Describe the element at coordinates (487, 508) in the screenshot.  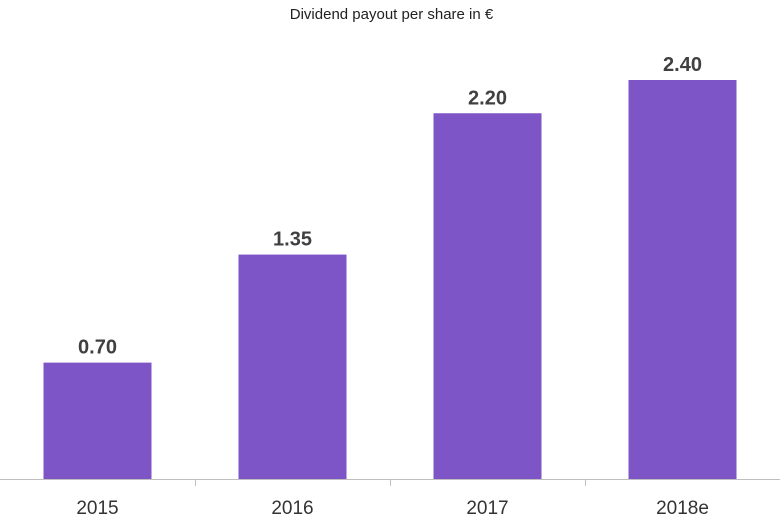
I see `x-tick-label-2017: 2017` at that location.